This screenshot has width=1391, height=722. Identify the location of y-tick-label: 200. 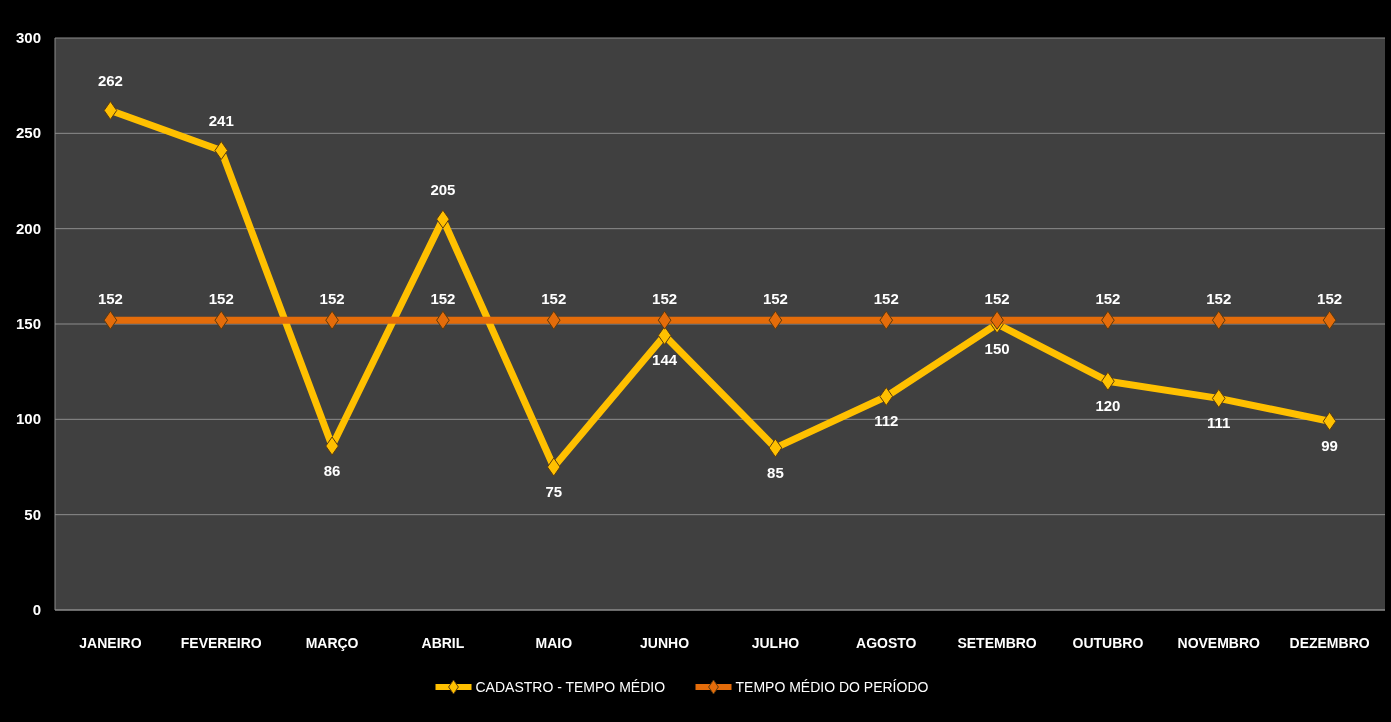
(28, 228).